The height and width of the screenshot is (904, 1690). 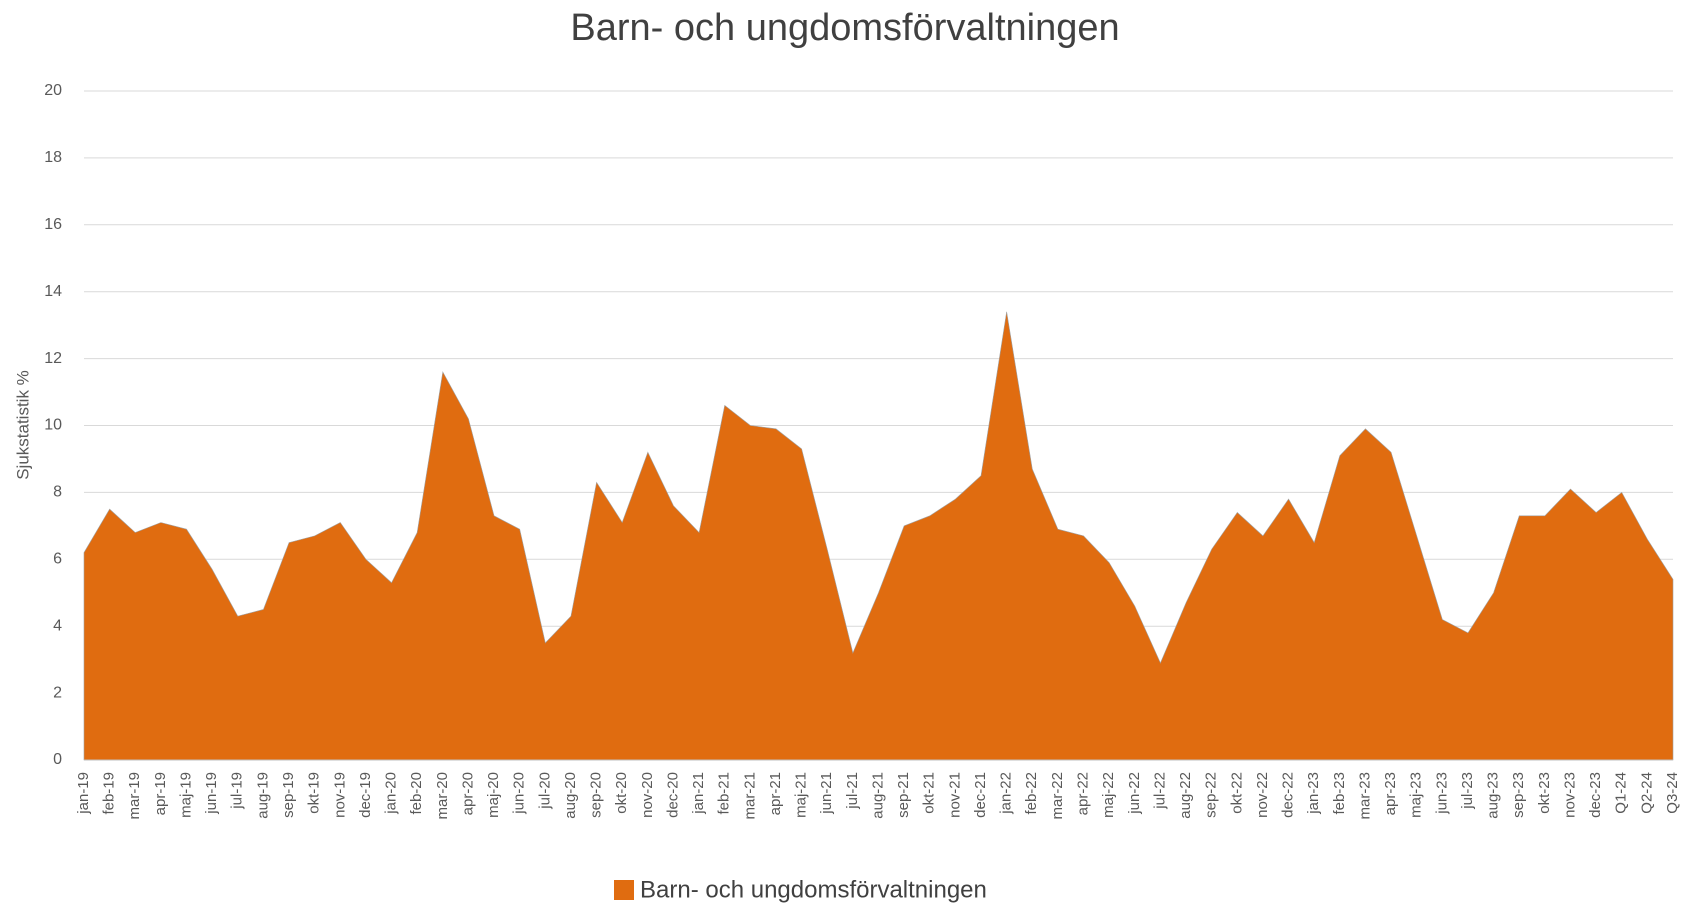 What do you see at coordinates (53, 224) in the screenshot?
I see `y-tick-label: 16` at bounding box center [53, 224].